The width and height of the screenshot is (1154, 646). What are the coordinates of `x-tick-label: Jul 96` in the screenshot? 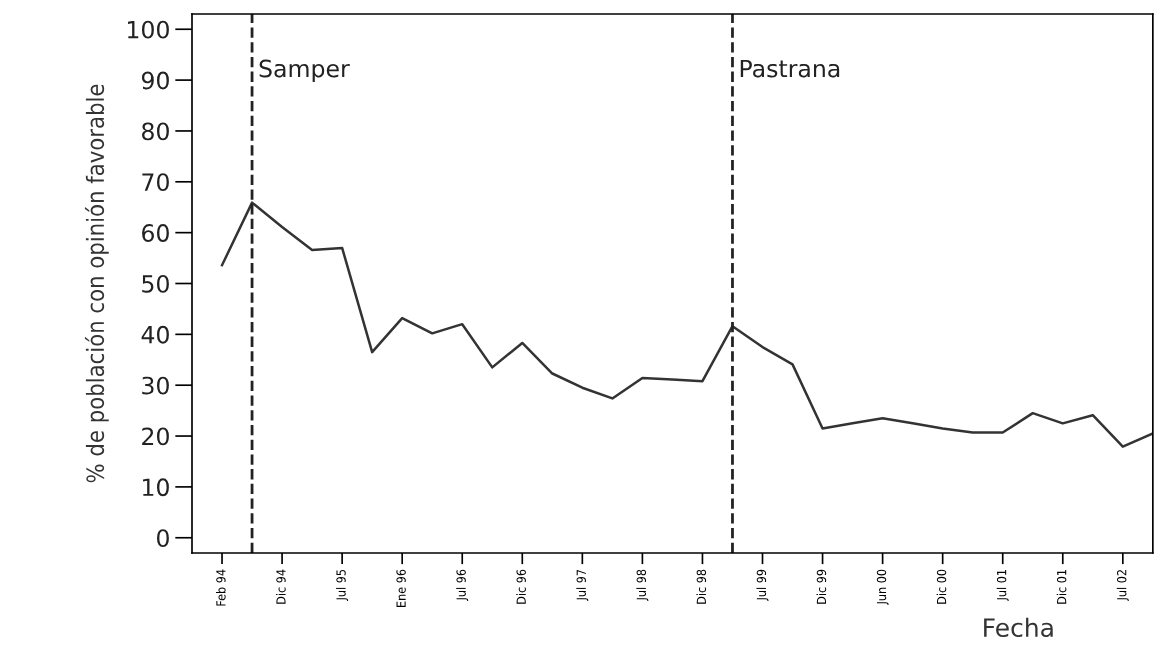 It's located at (462, 585).